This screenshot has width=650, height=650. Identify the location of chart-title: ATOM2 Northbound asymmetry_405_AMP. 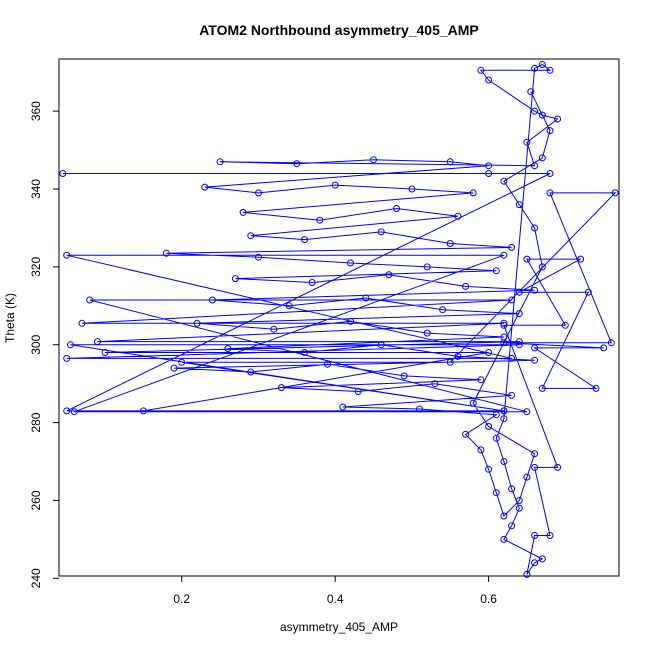
(339, 30).